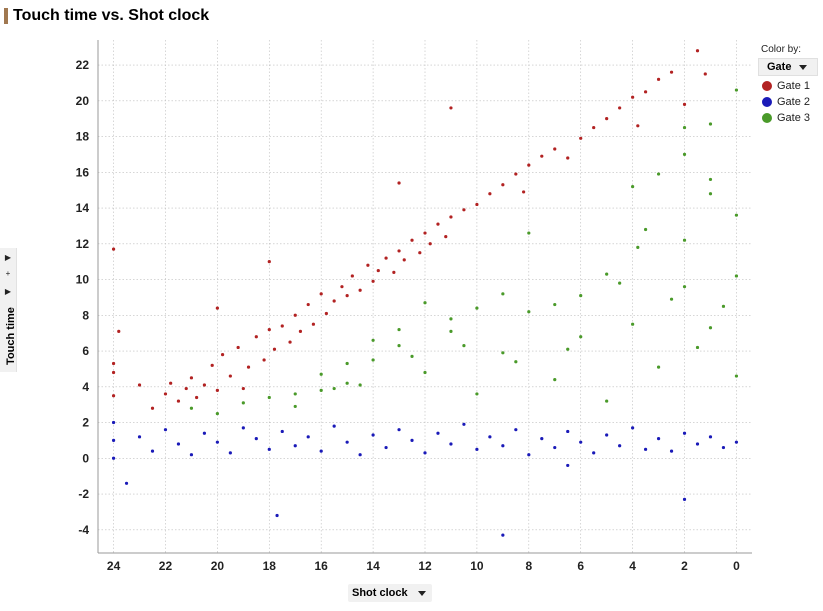 The image size is (823, 611). I want to click on color-by-dropdown: Gate, so click(788, 67).